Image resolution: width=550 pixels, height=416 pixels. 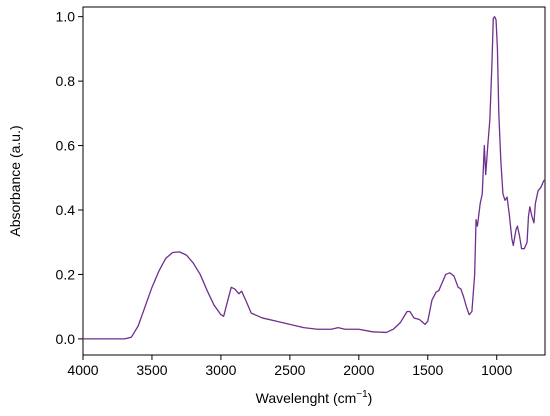 I want to click on y-tick-label: 0.2, so click(x=66, y=274).